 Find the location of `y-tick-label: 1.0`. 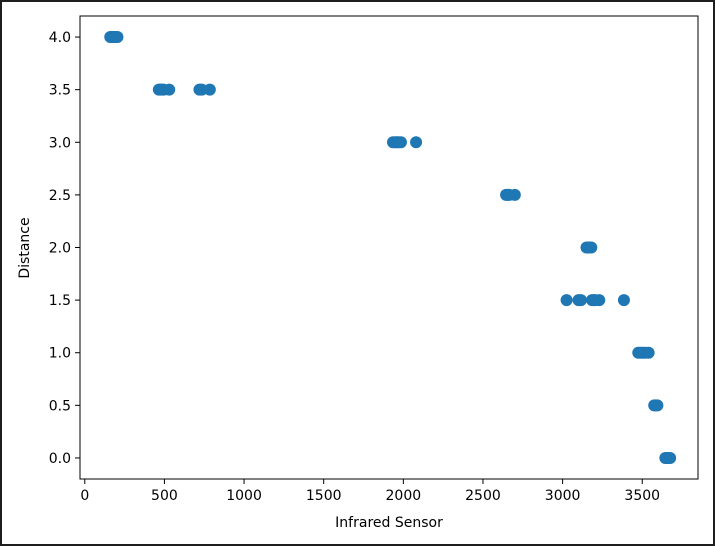

y-tick-label: 1.0 is located at coordinates (60, 354).